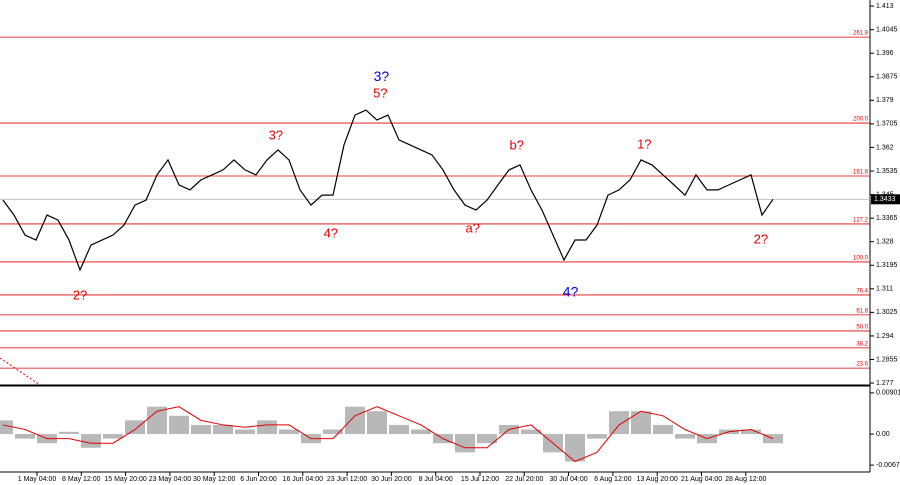  What do you see at coordinates (214, 479) in the screenshot?
I see `x-tick-label: 30 May 12:00` at bounding box center [214, 479].